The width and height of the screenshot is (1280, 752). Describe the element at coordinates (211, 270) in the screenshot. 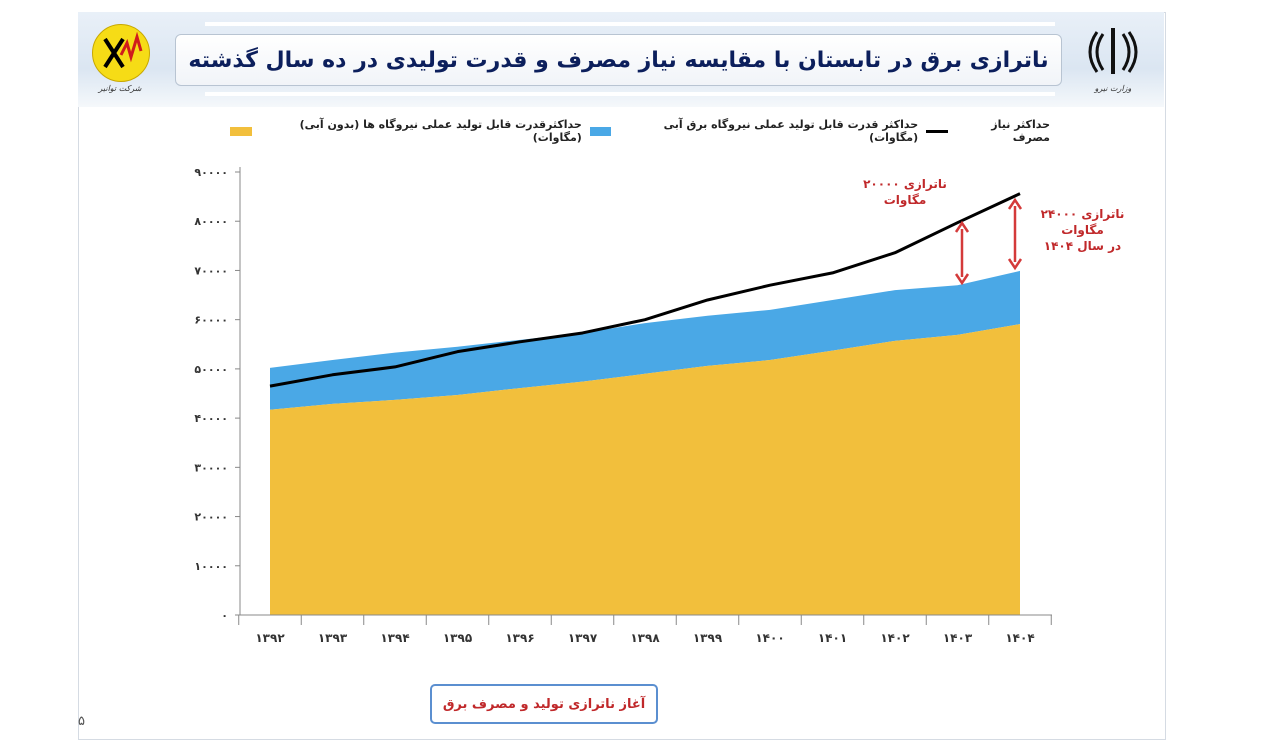

I see `y-tick-label: ۷۰۰۰۰` at that location.